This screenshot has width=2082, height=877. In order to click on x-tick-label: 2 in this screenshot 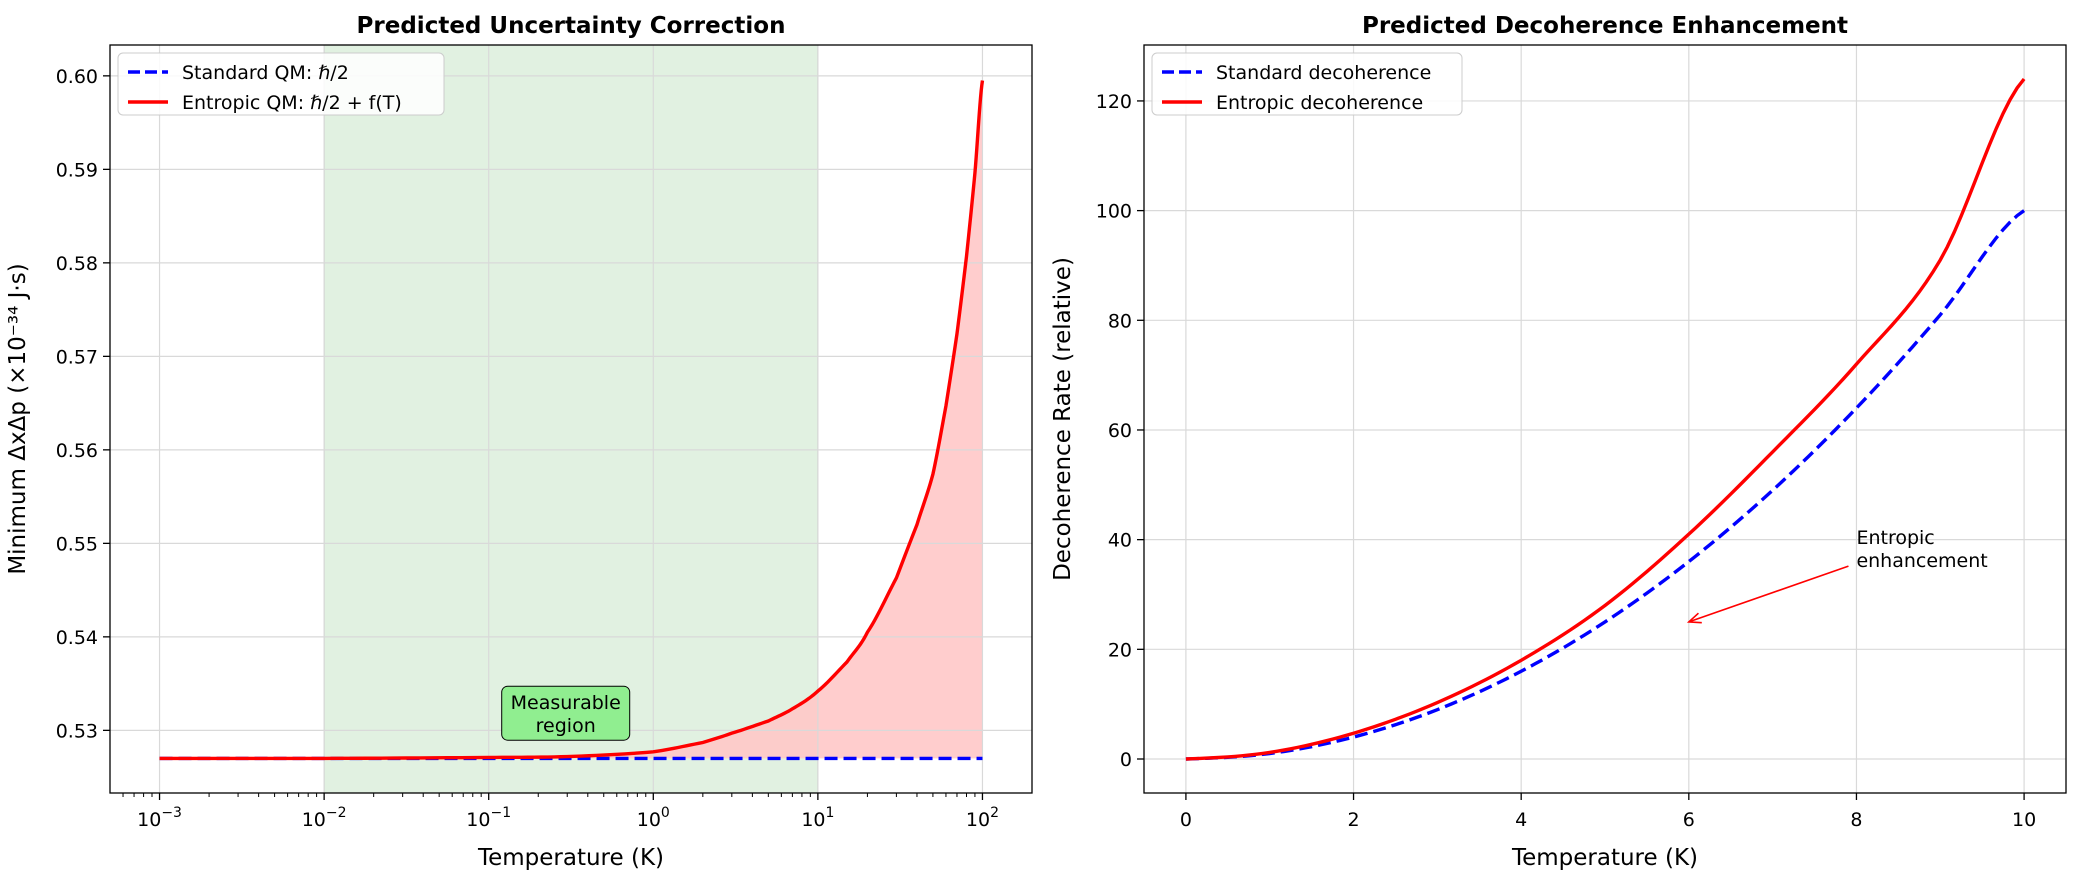, I will do `click(1353, 820)`.